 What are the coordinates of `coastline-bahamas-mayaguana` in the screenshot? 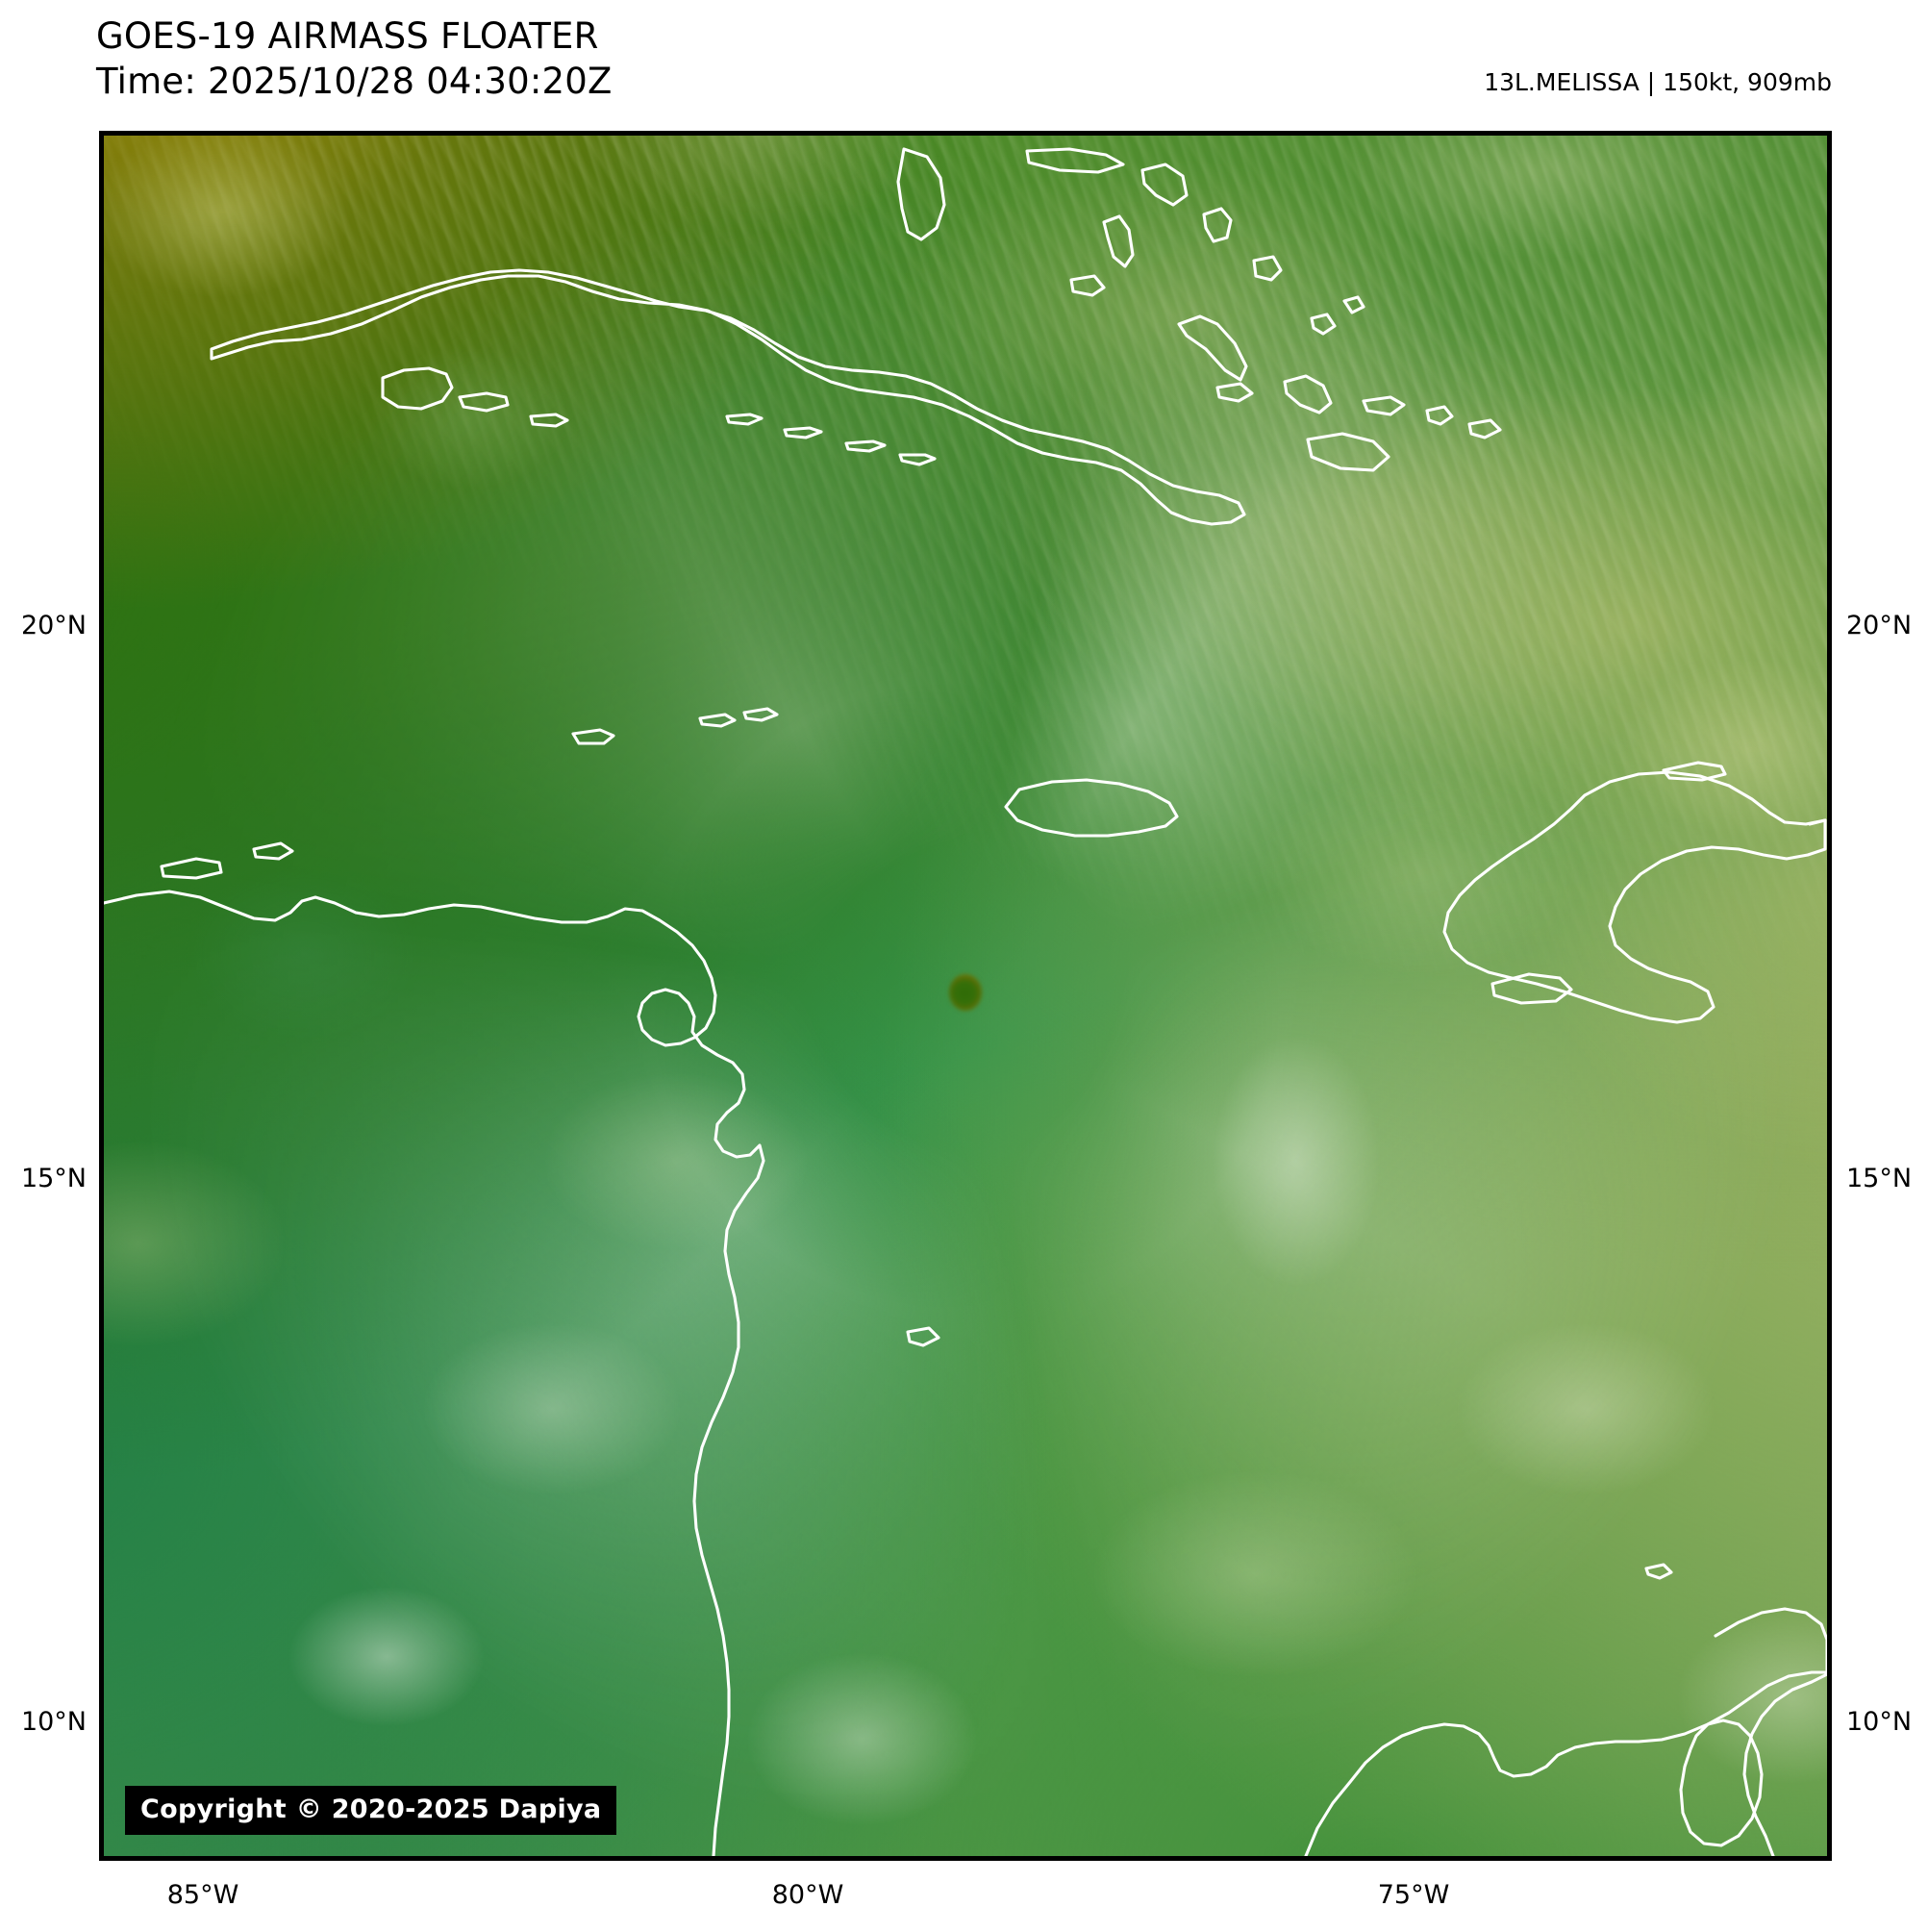 It's located at (1384, 405).